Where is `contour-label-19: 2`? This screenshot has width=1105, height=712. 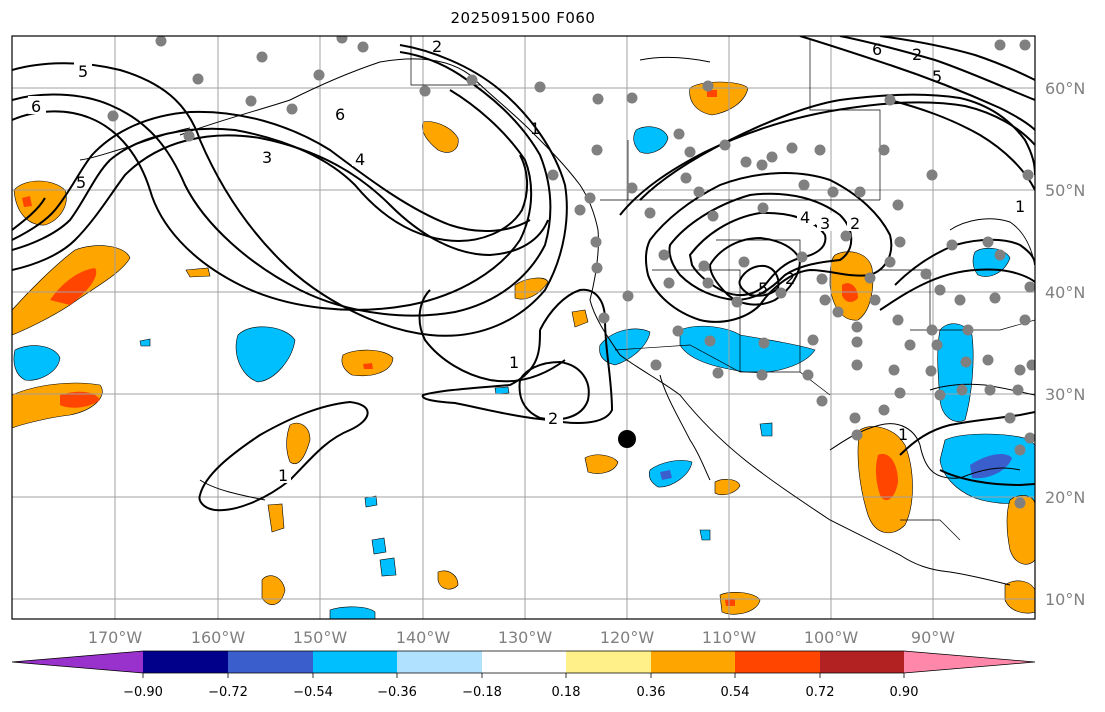 contour-label-19: 2 is located at coordinates (917, 54).